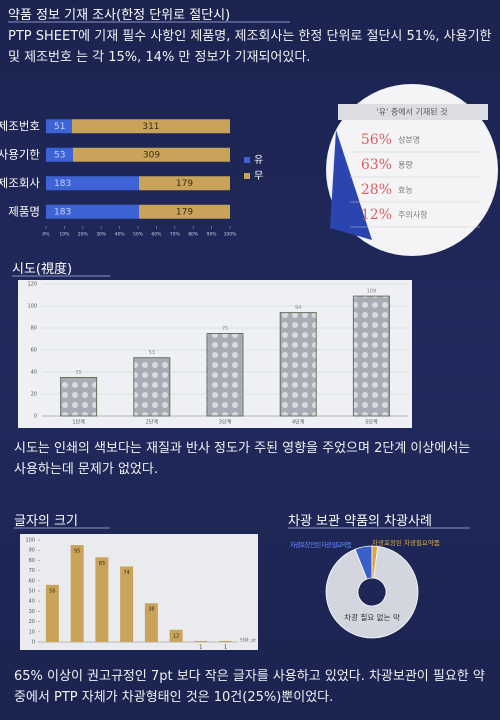 Image resolution: width=500 pixels, height=720 pixels. What do you see at coordinates (231, 235) in the screenshot?
I see `x-tick-label: 100%` at bounding box center [231, 235].